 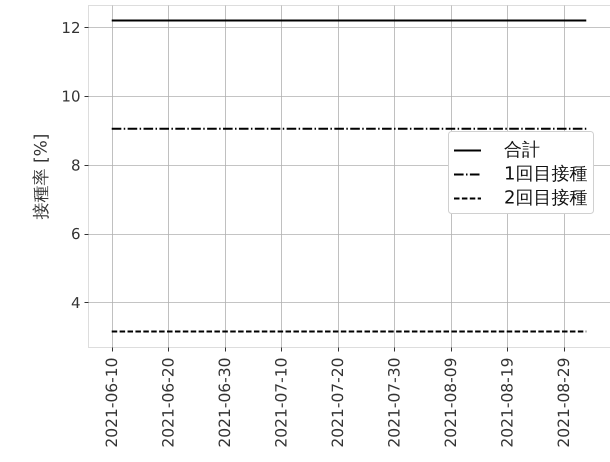 What do you see at coordinates (75, 234) in the screenshot?
I see `y-tick-label: 6` at bounding box center [75, 234].